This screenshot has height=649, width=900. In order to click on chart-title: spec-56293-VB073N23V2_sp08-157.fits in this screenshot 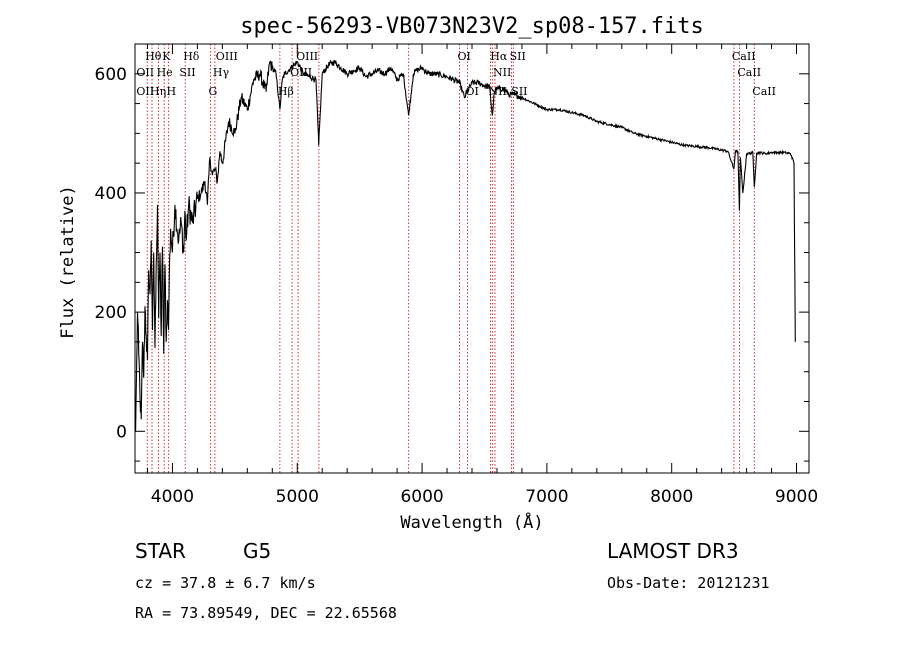, I will do `click(472, 26)`.